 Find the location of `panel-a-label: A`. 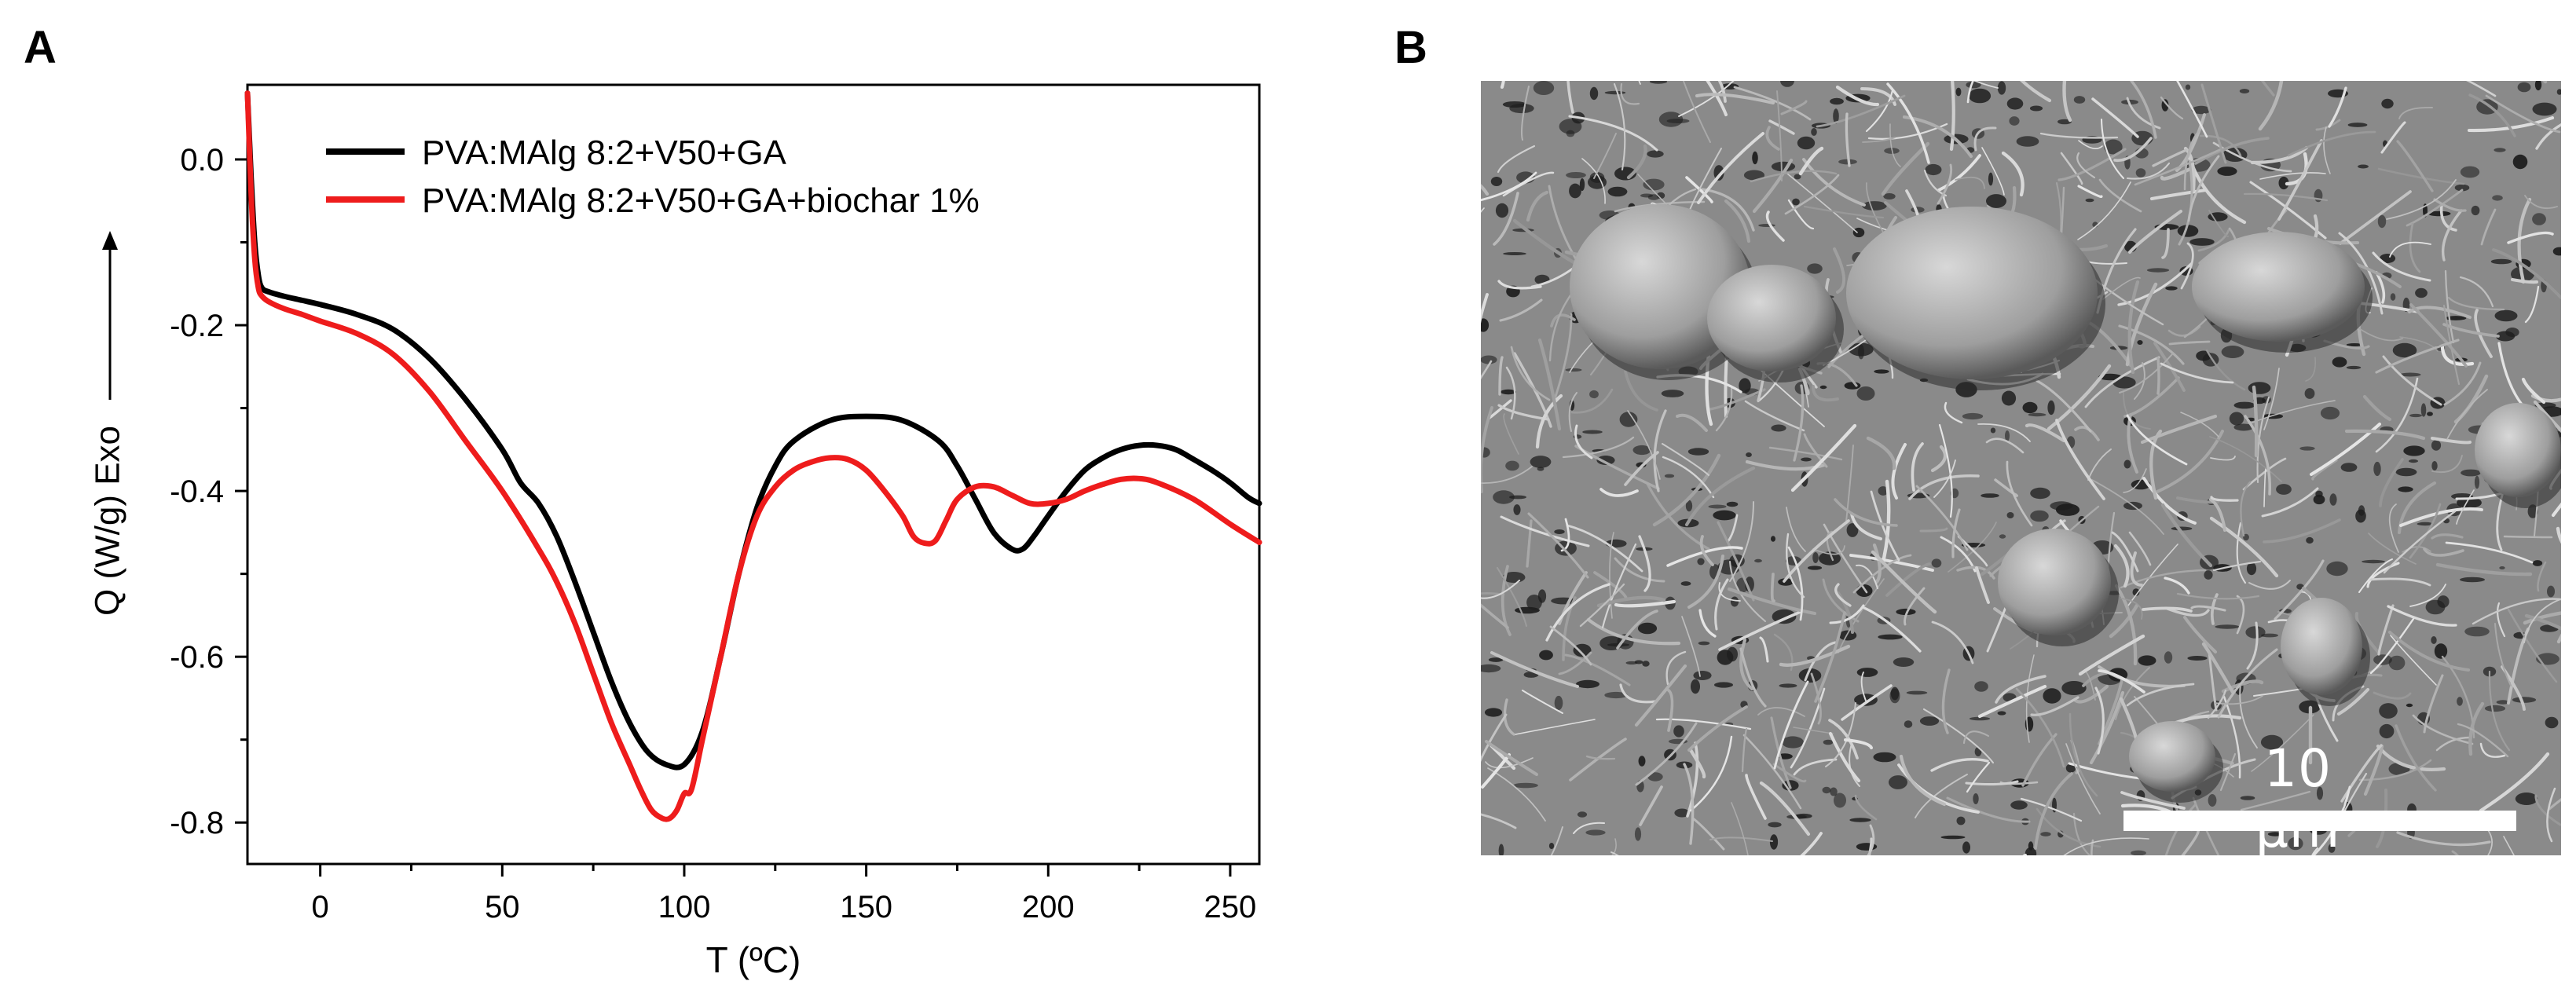

panel-a-label: A is located at coordinates (40, 47).